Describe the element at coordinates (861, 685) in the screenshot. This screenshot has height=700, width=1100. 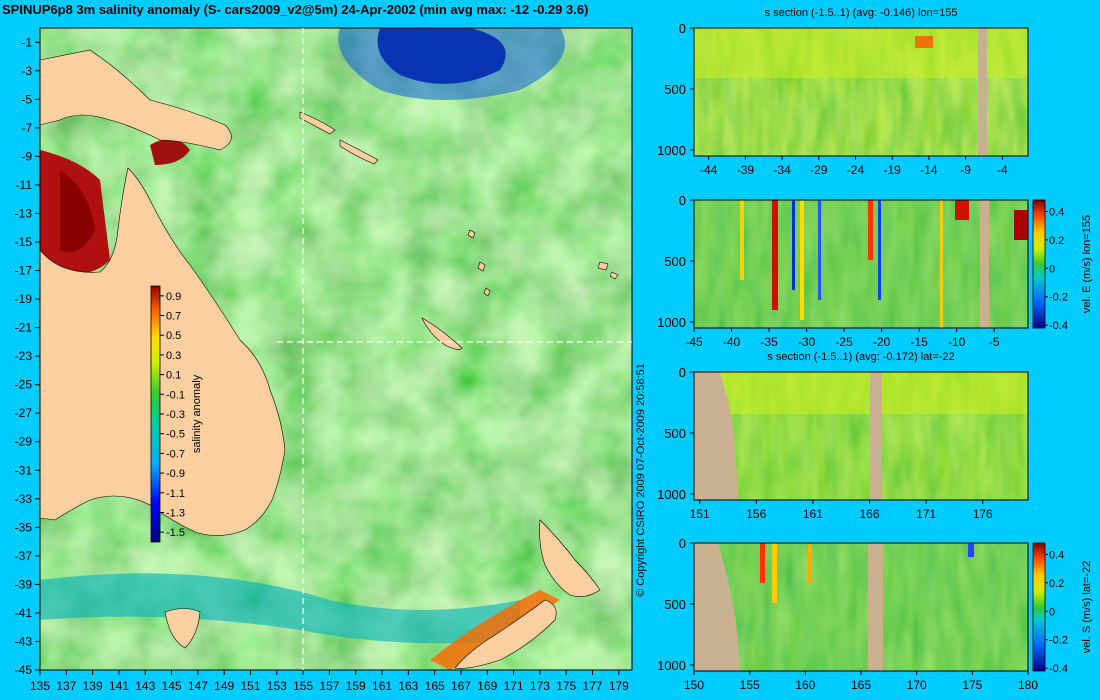
I see `section-4-x-tick-label: 165` at that location.